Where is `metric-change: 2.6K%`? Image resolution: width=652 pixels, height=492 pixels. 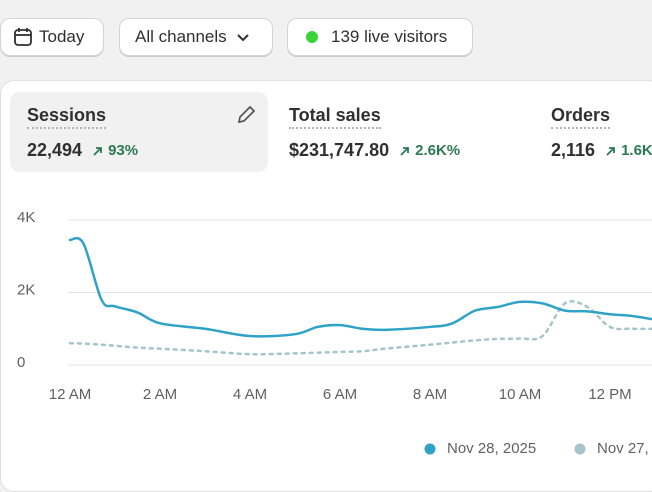 metric-change: 2.6K% is located at coordinates (438, 150).